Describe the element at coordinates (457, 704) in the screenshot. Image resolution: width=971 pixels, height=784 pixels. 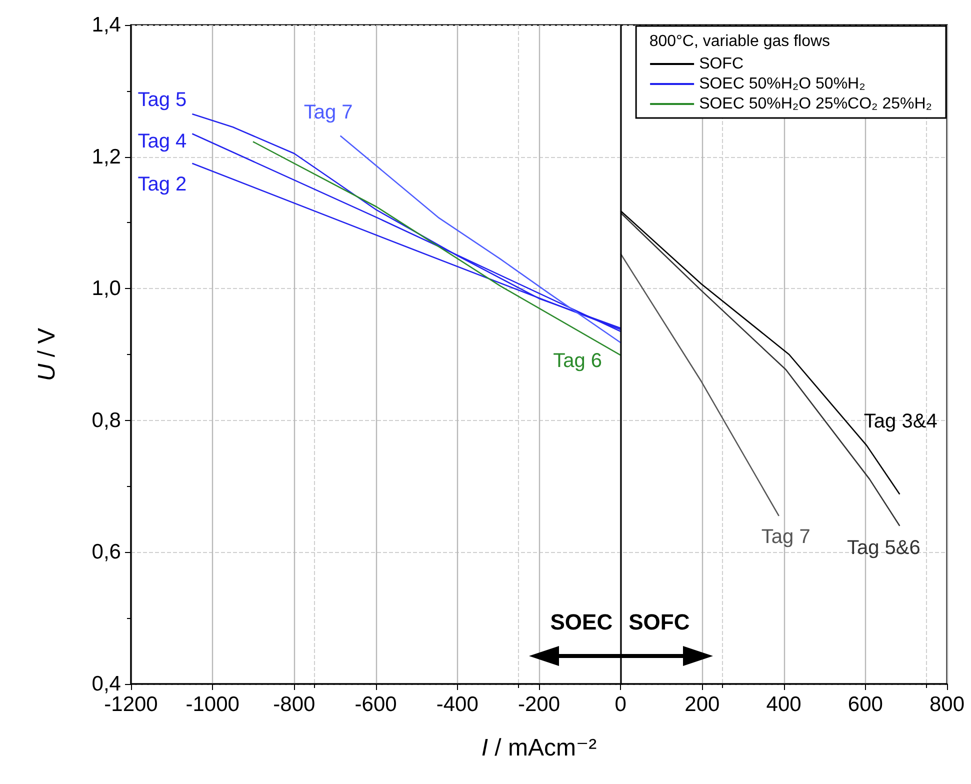
I see `x-tick-label: -400` at that location.